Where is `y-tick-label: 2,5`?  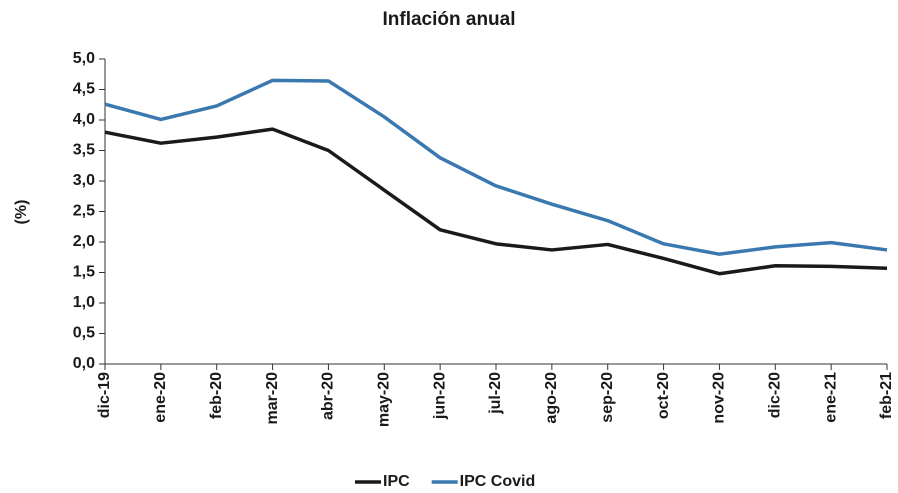
y-tick-label: 2,5 is located at coordinates (84, 211).